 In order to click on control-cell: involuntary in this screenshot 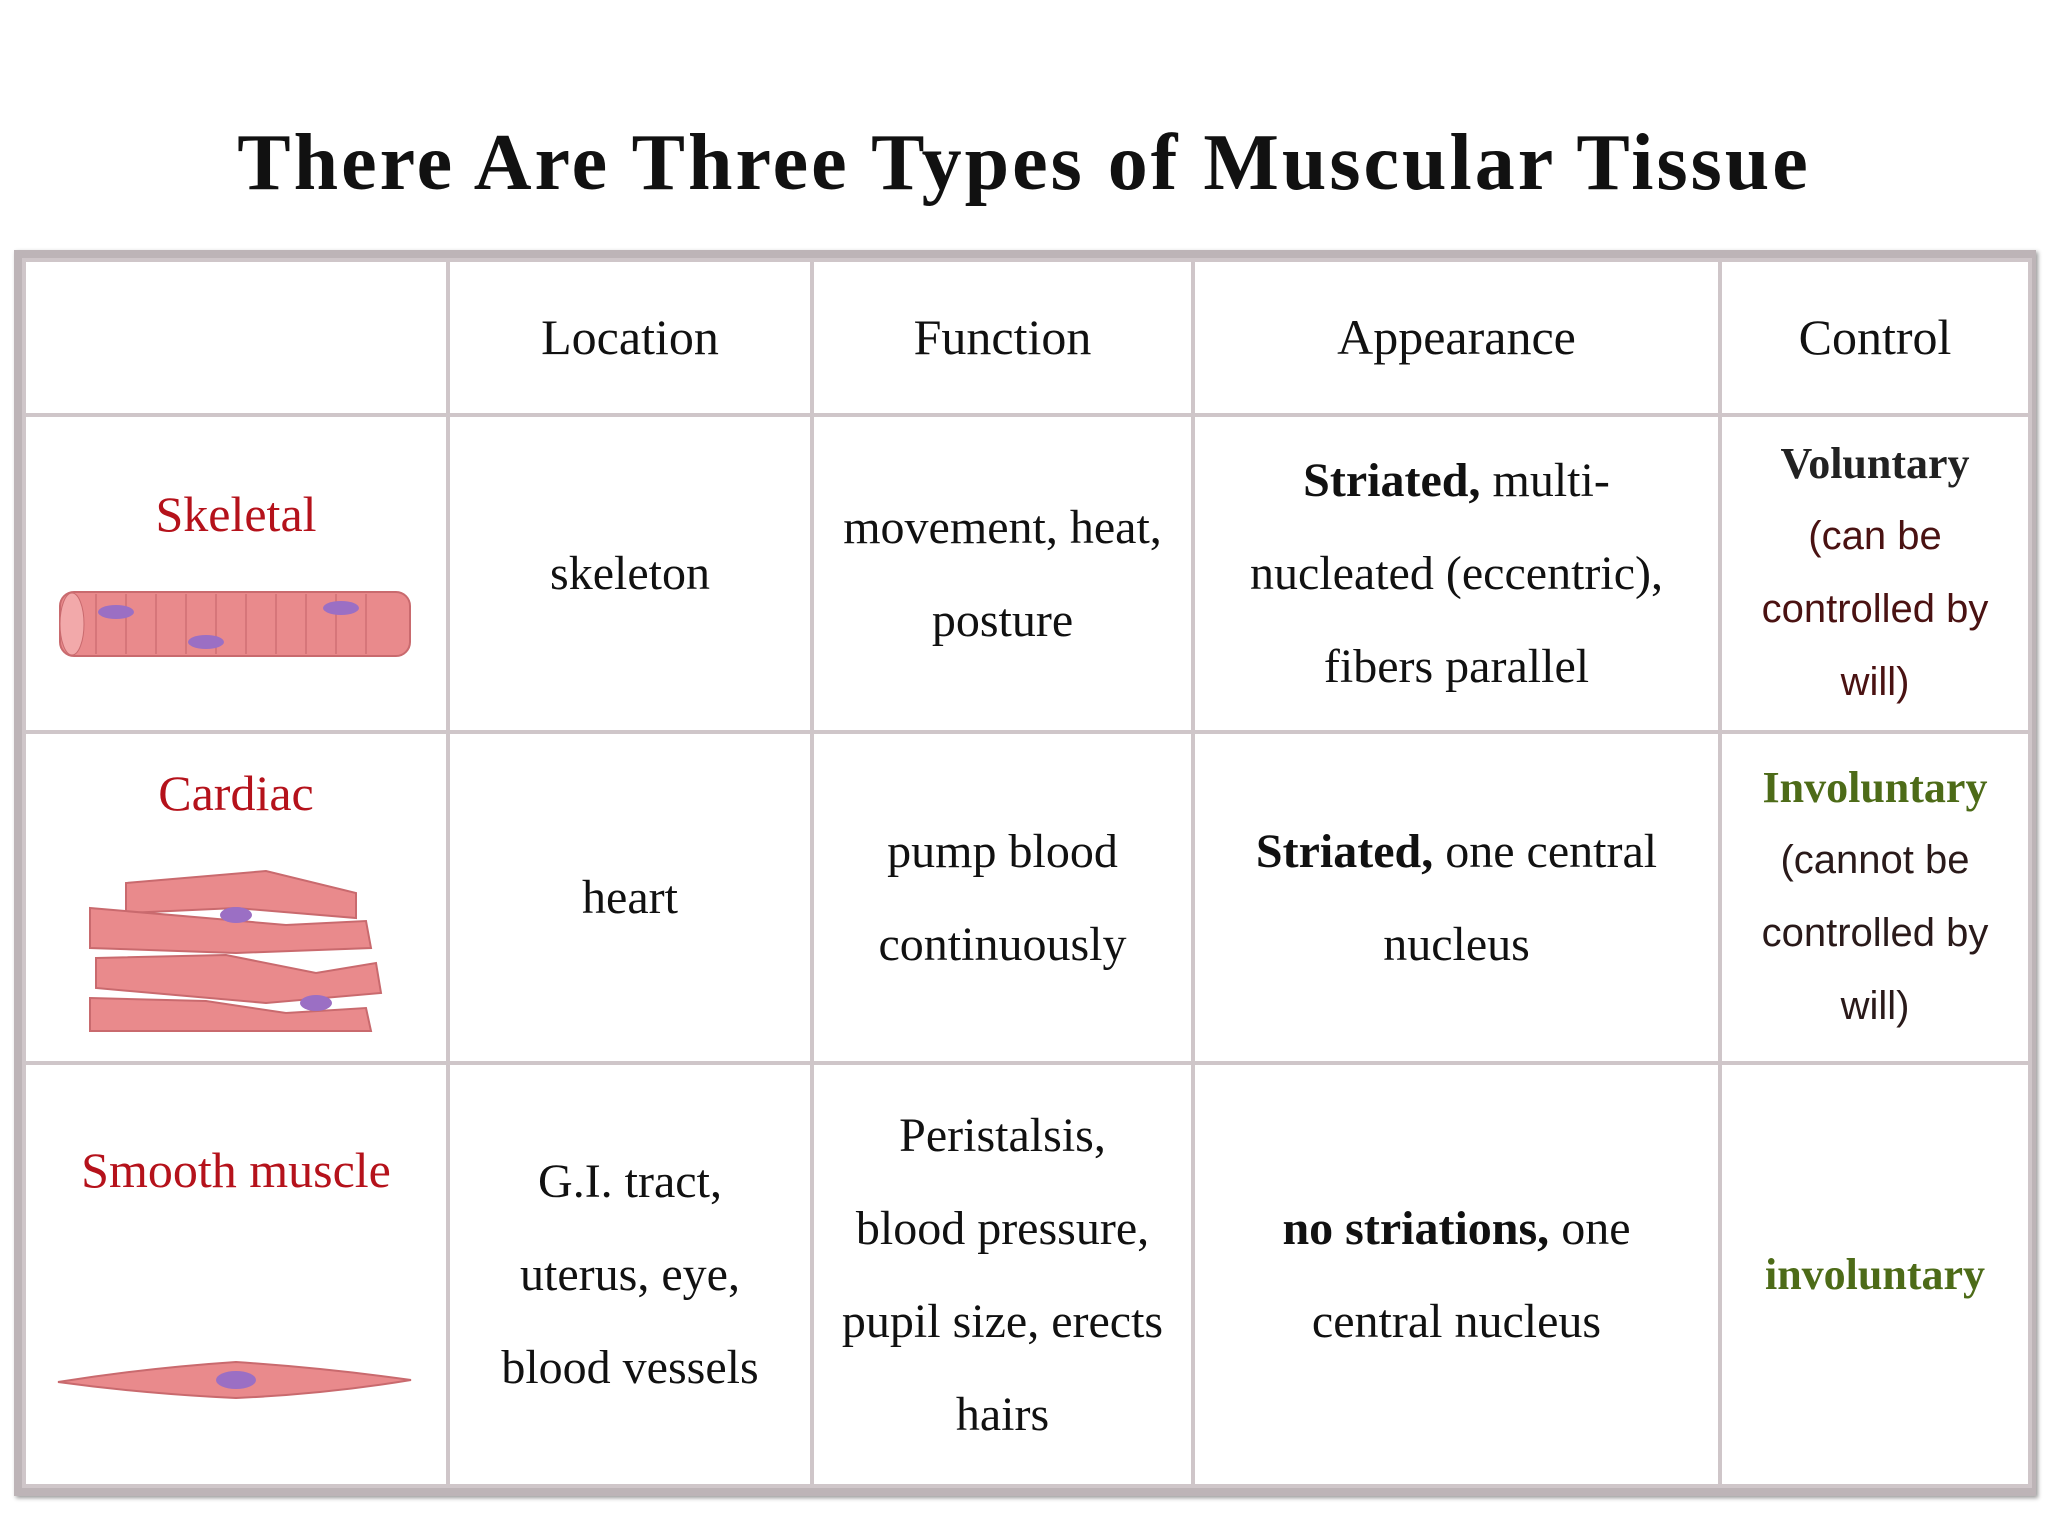, I will do `click(1875, 1274)`.